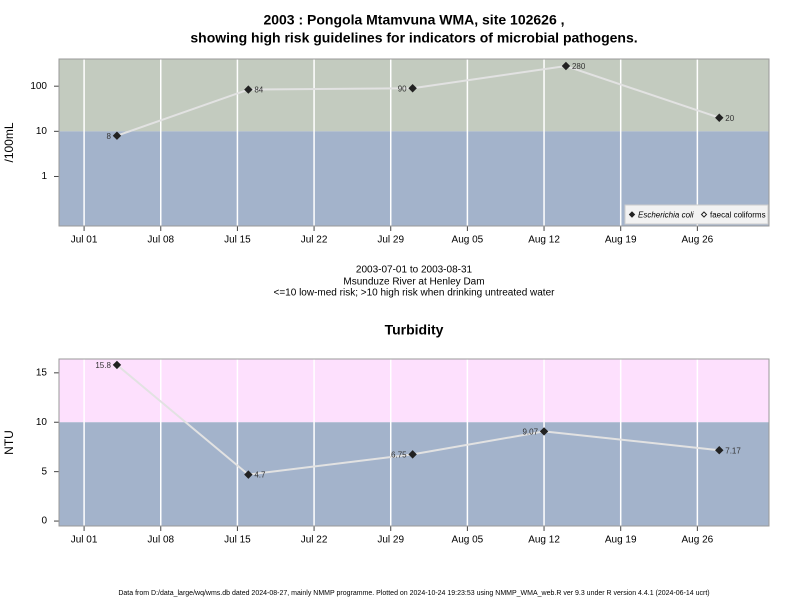 The width and height of the screenshot is (800, 600). What do you see at coordinates (733, 450) in the screenshot?
I see `data-label: 7.17` at bounding box center [733, 450].